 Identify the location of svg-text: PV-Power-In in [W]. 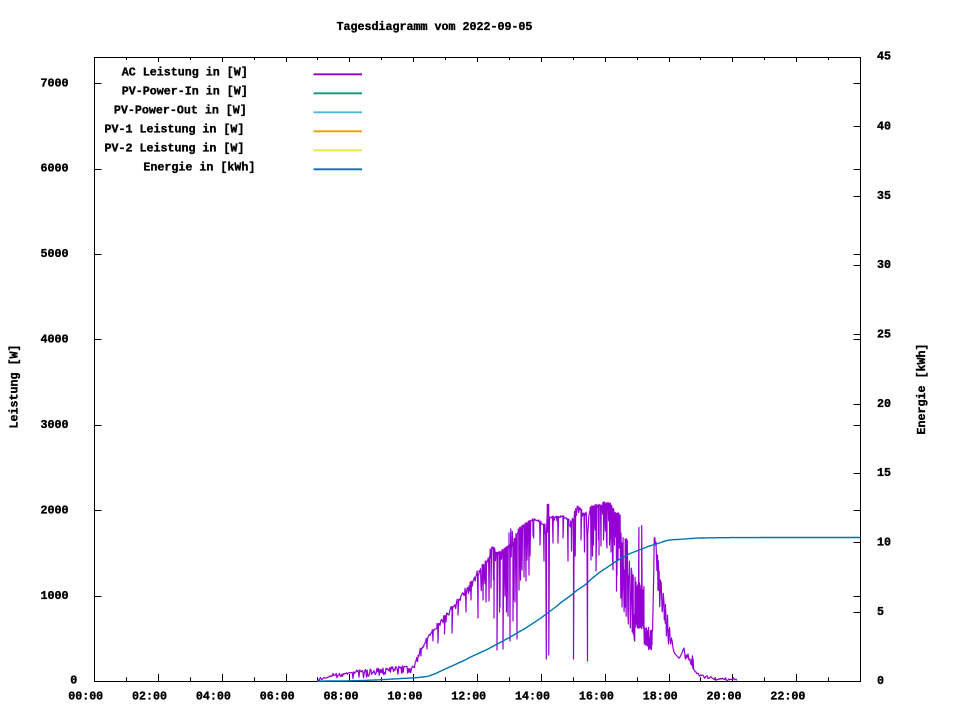
(185, 91).